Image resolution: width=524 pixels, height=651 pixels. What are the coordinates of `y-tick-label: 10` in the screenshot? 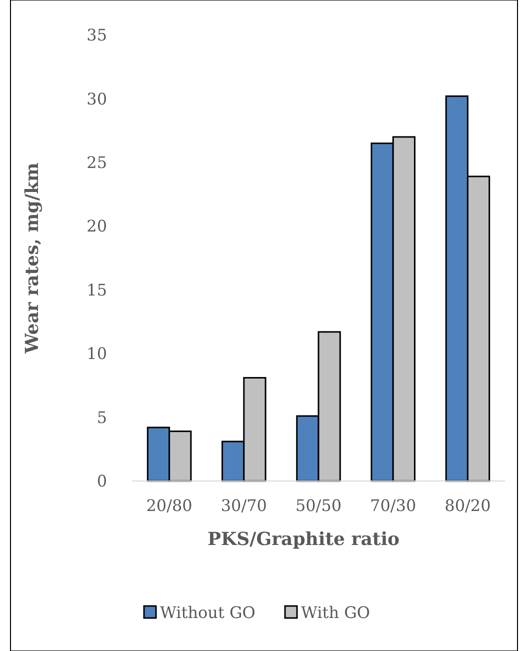 It's located at (96, 354).